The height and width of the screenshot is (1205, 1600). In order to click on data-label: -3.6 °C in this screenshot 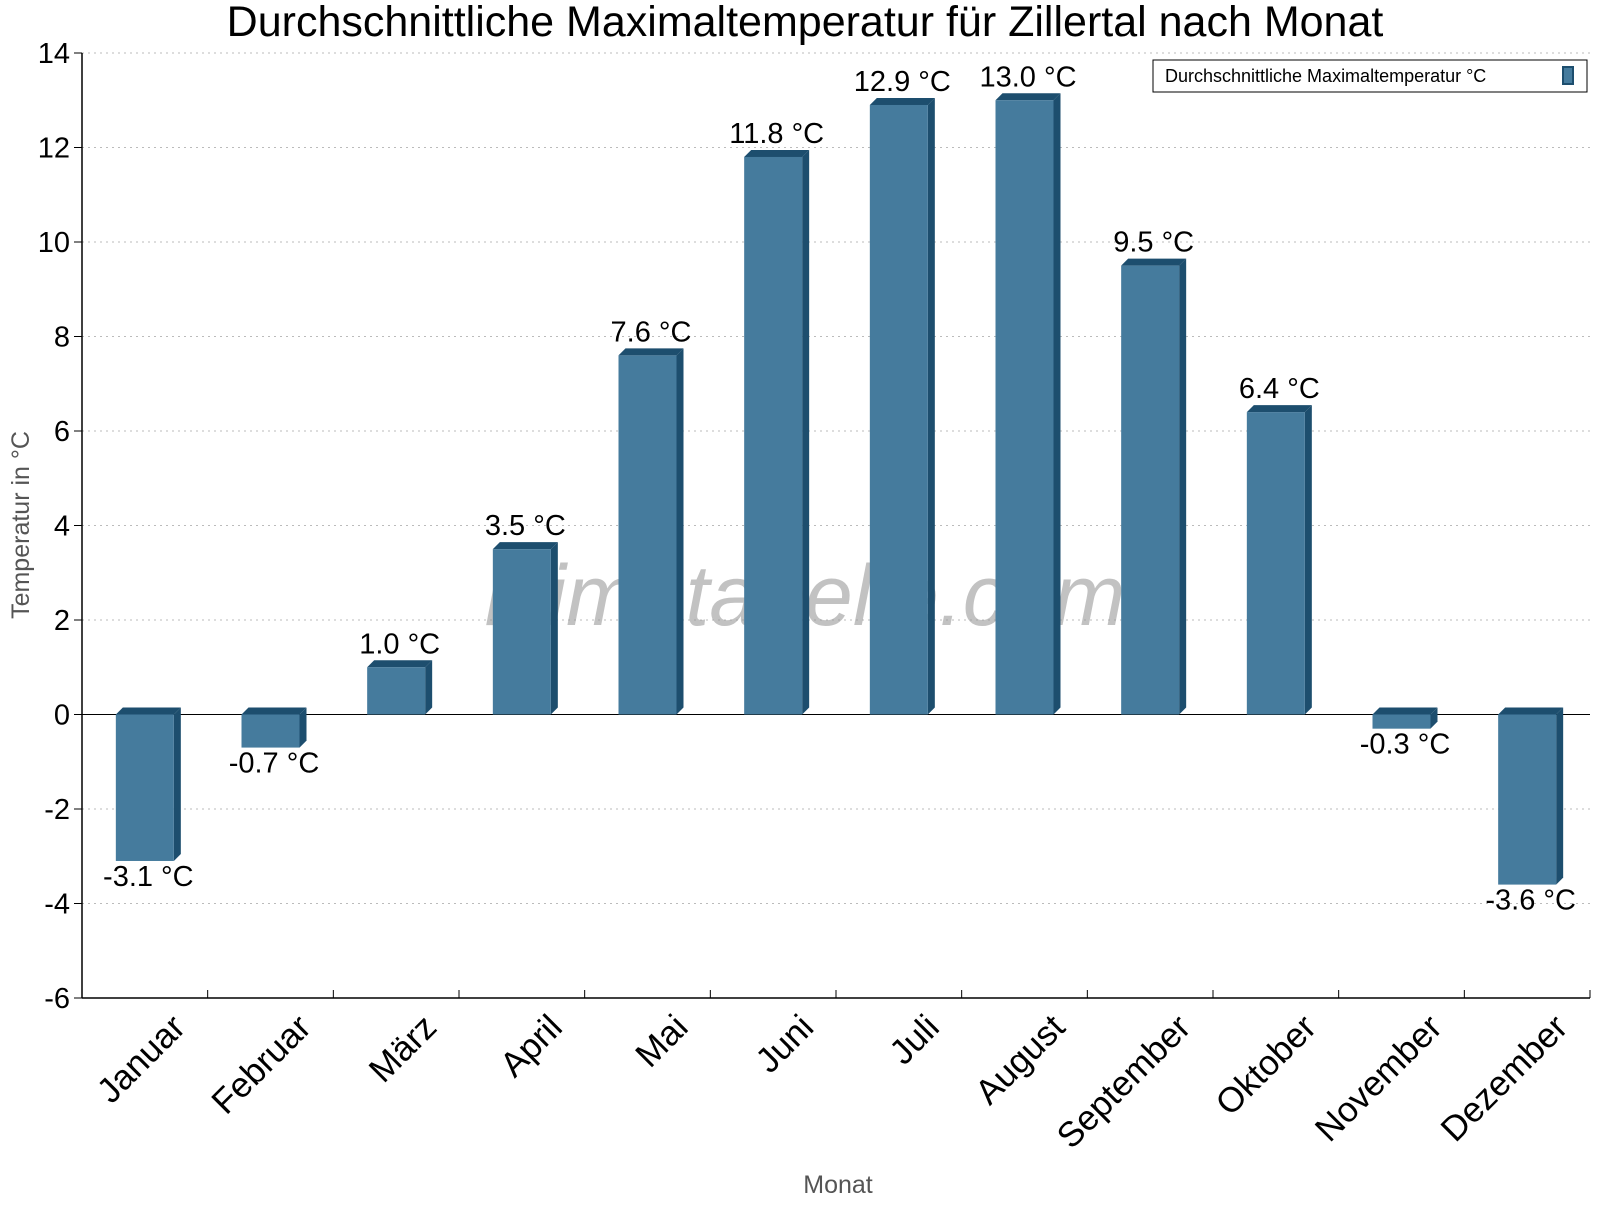, I will do `click(1530, 901)`.